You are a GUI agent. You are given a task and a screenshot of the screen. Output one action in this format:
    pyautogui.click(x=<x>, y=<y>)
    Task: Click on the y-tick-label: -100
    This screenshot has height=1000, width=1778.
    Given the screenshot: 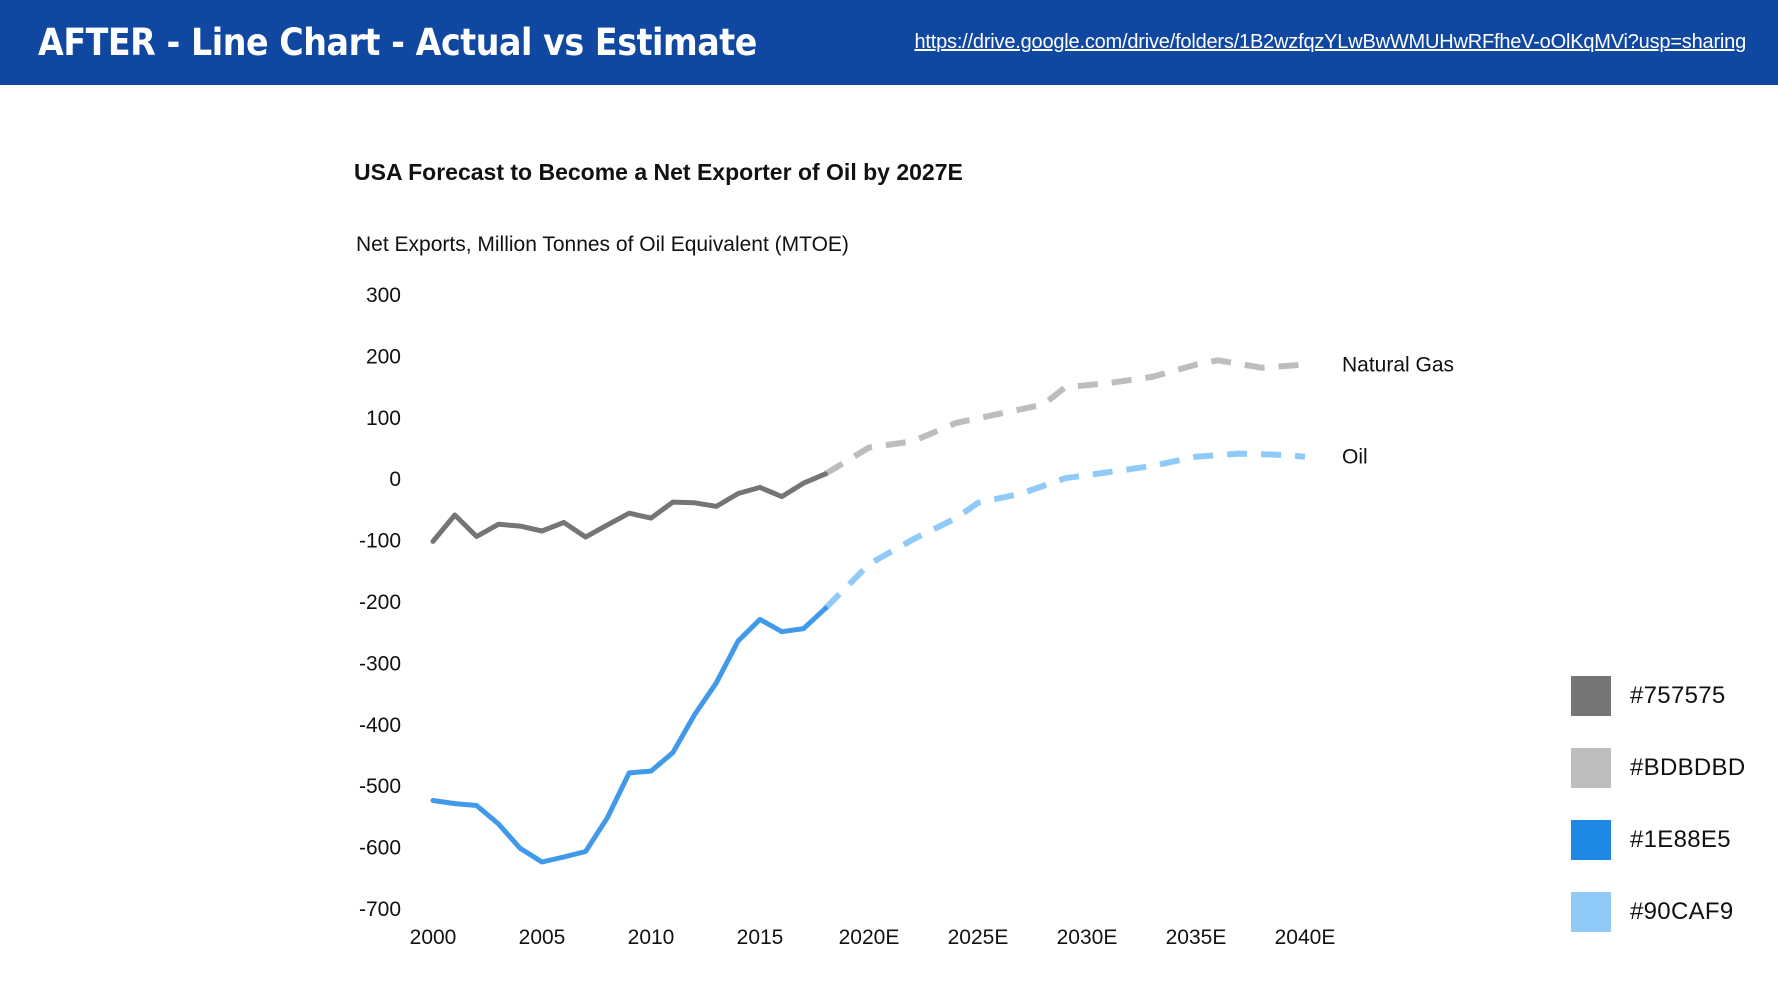 What is the action you would take?
    pyautogui.click(x=380, y=541)
    